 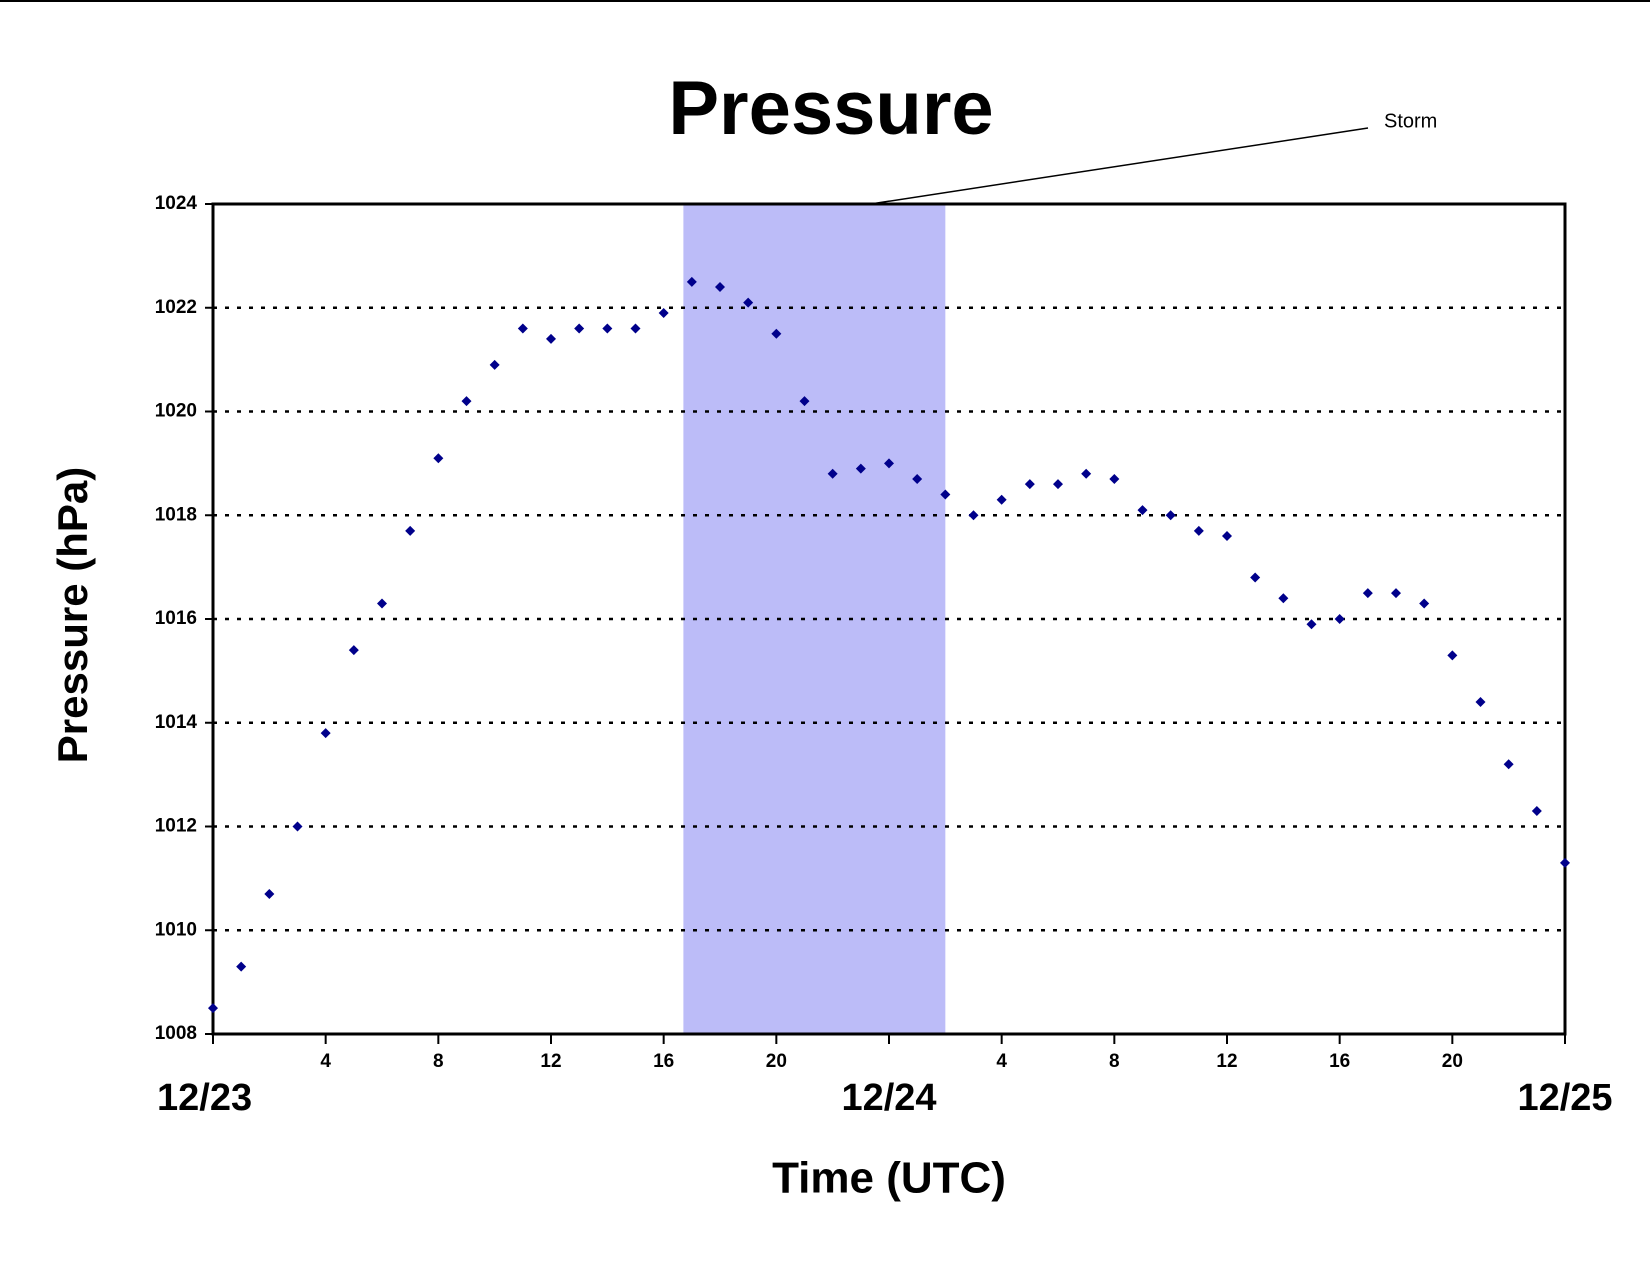 What do you see at coordinates (176, 514) in the screenshot?
I see `y-tick-label: 1018` at bounding box center [176, 514].